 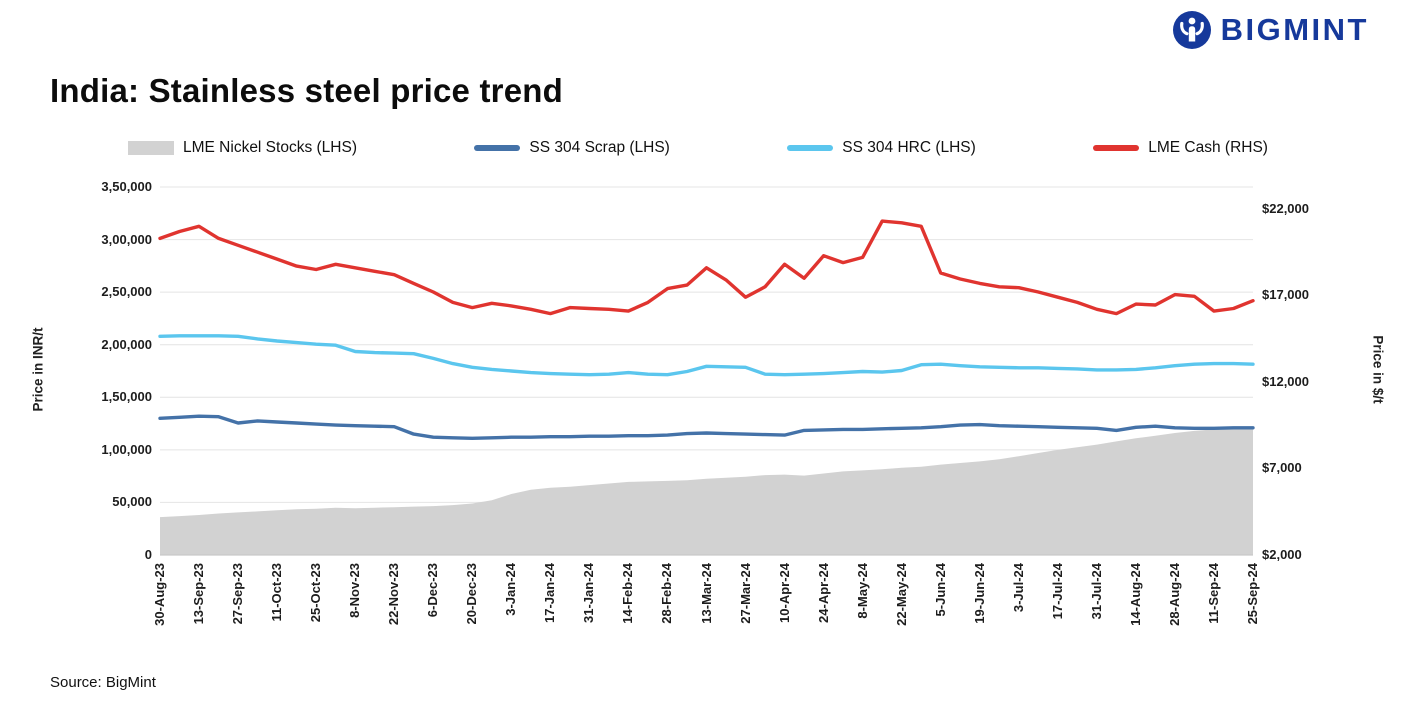 What do you see at coordinates (588, 593) in the screenshot?
I see `x-axis-tick: 31-Jan-24` at bounding box center [588, 593].